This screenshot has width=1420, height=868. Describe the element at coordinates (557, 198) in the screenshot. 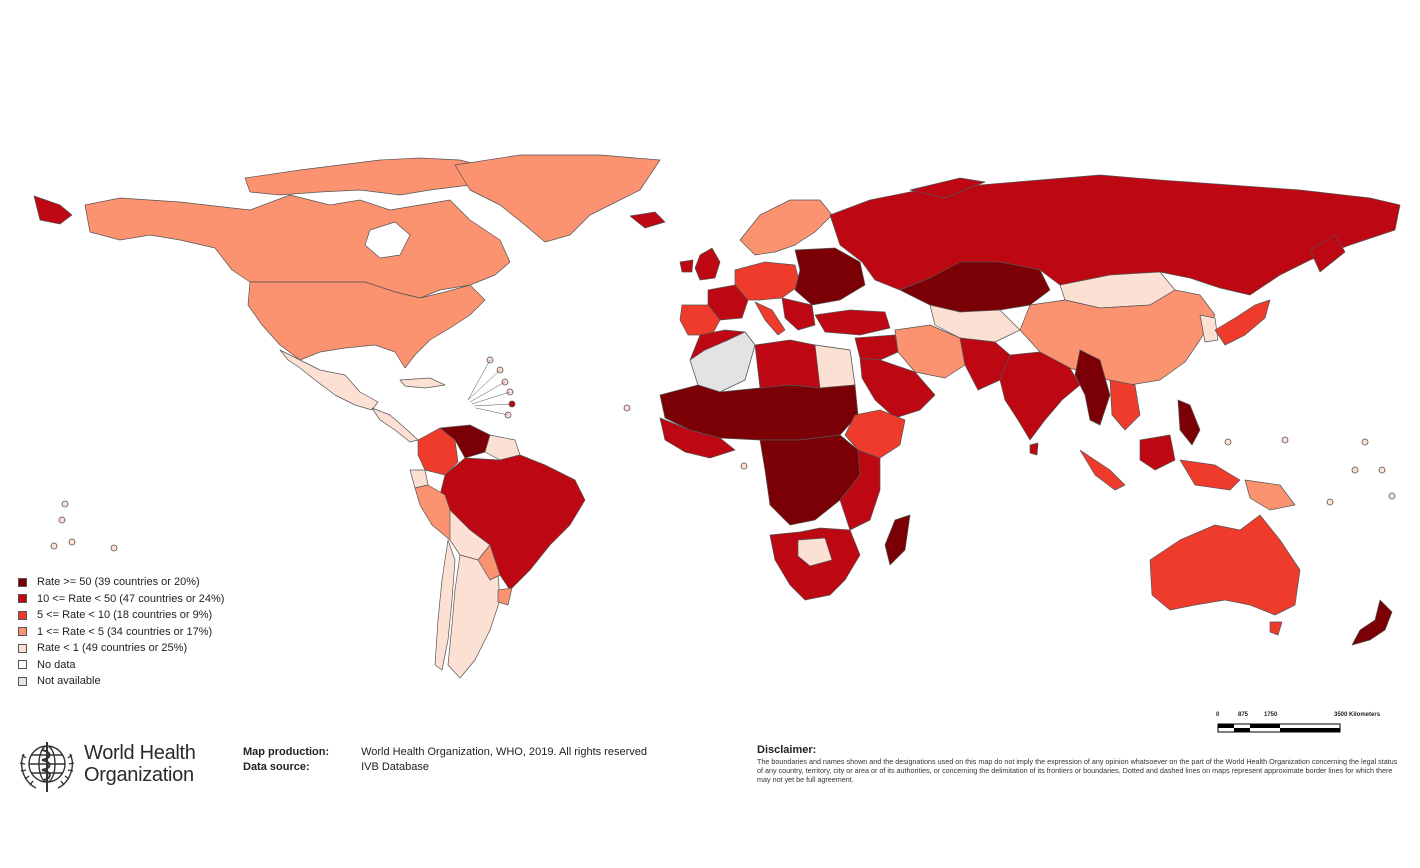

I see `region-greenland` at that location.